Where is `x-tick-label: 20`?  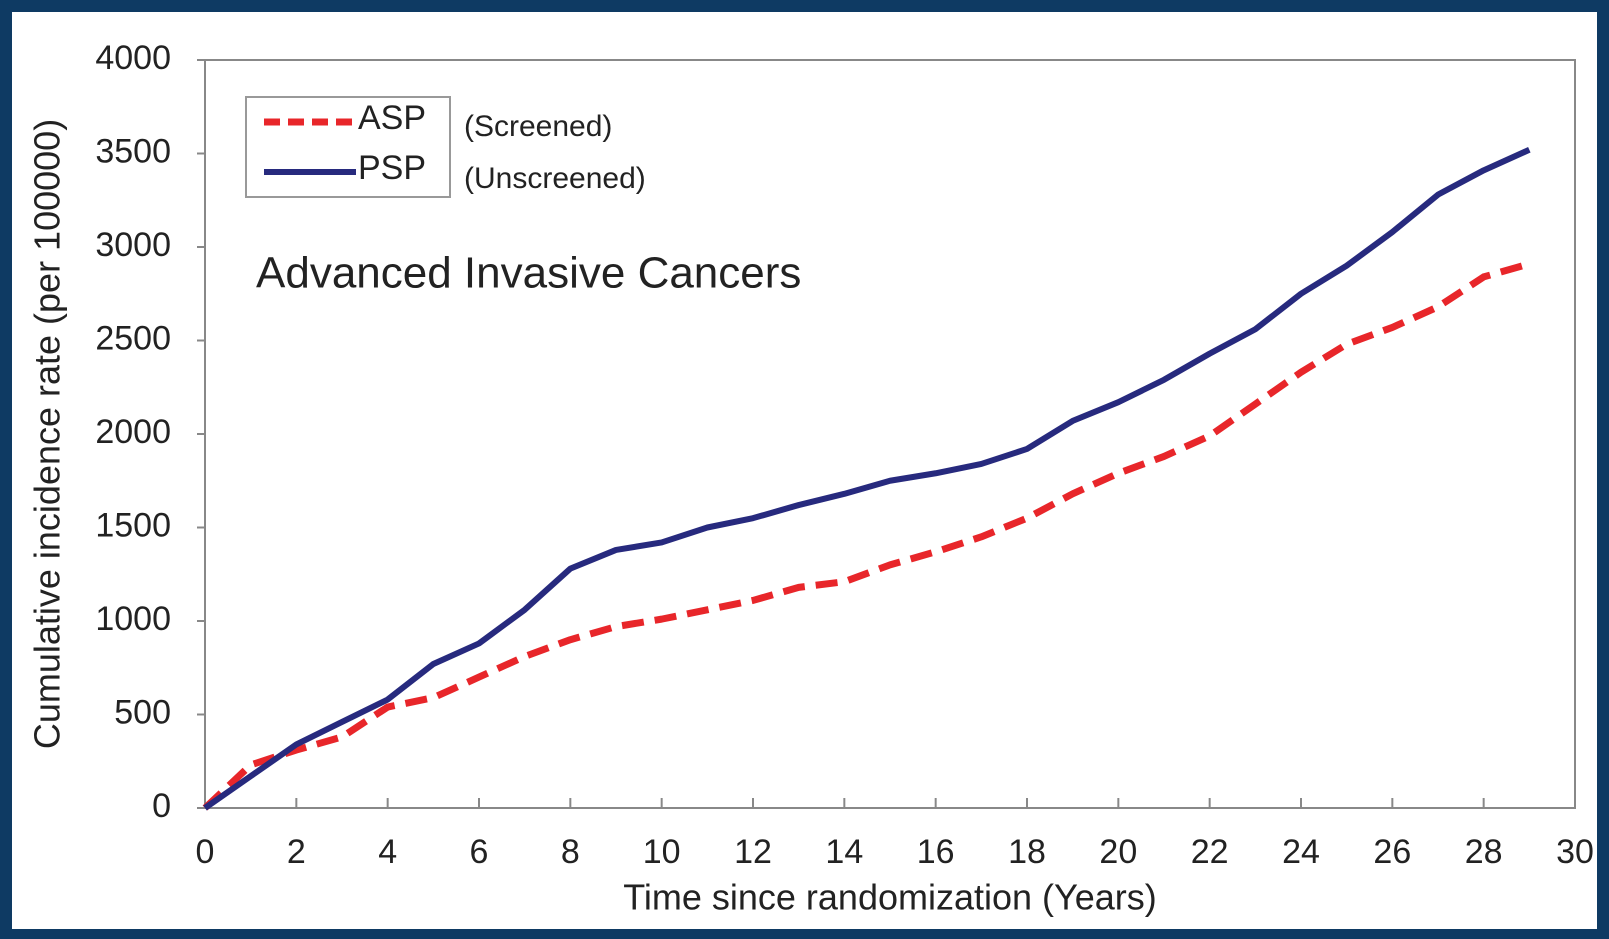 x-tick-label: 20 is located at coordinates (1118, 852).